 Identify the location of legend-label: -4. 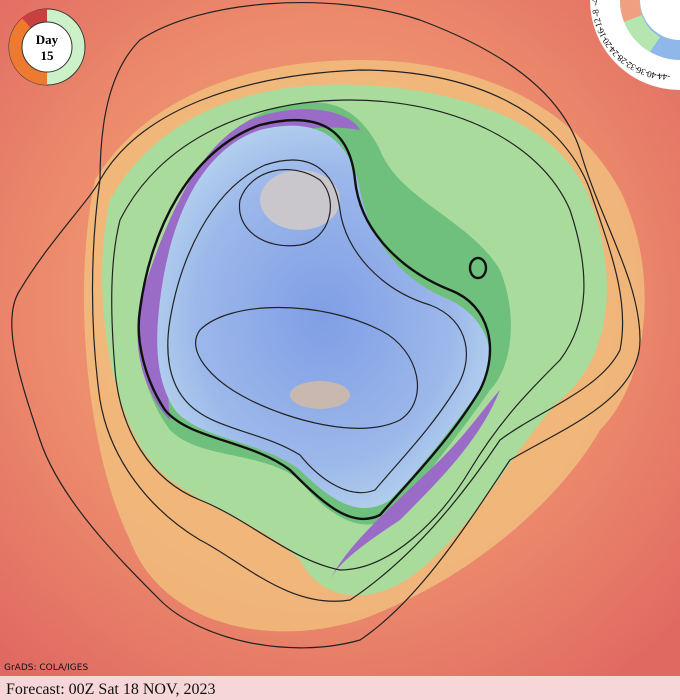
(595, 3).